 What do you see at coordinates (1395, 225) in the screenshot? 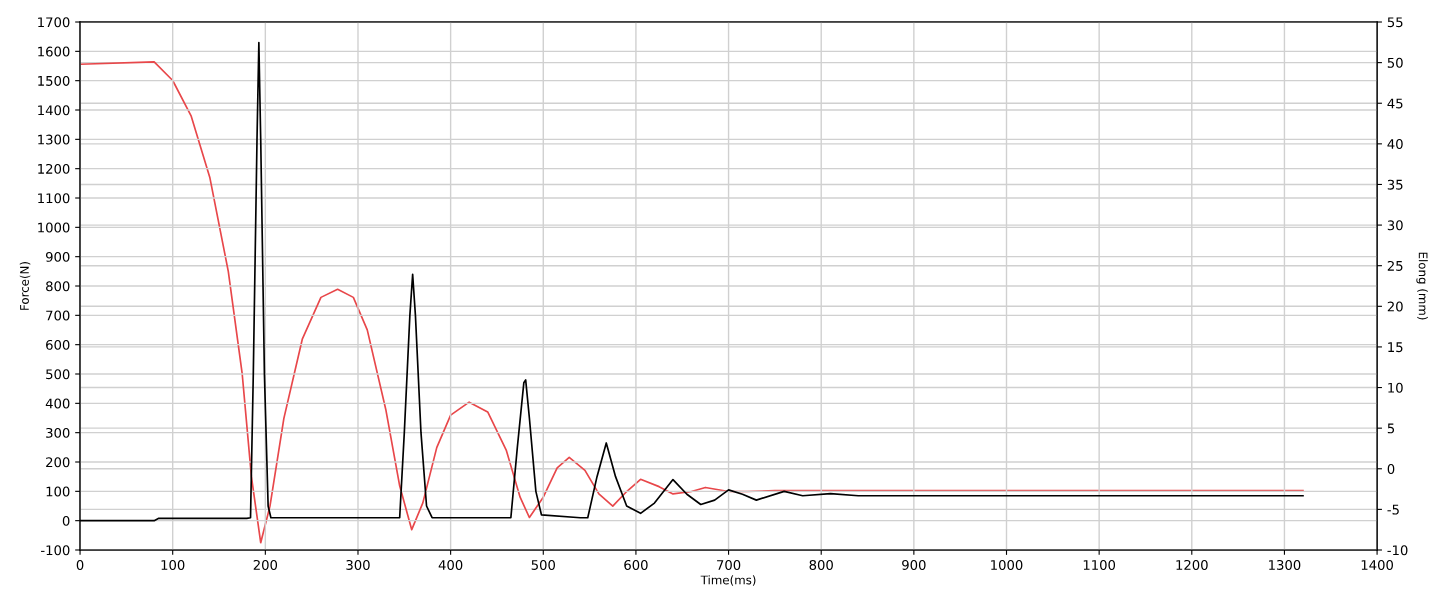
I see `y2-tick-label: 30` at bounding box center [1395, 225].